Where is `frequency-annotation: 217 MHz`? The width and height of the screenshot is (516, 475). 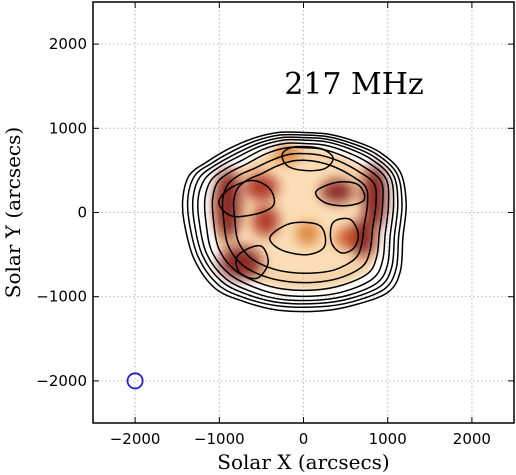
frequency-annotation: 217 MHz is located at coordinates (353, 84).